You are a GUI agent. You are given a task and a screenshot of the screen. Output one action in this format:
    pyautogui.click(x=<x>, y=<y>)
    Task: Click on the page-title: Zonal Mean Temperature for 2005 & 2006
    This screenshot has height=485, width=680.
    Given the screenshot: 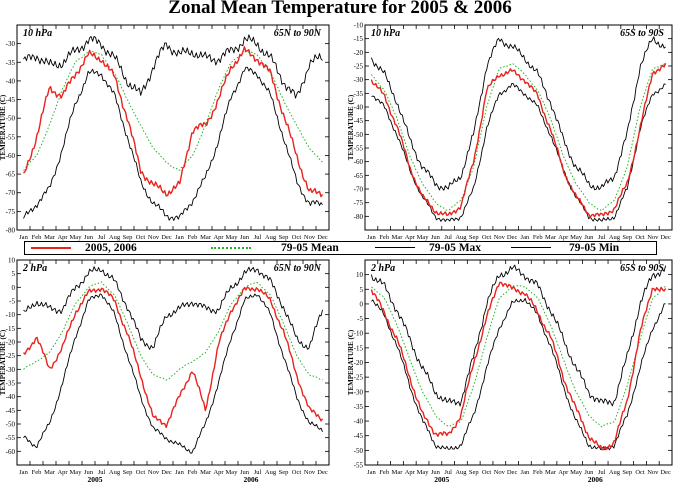 What is the action you would take?
    pyautogui.click(x=340, y=9)
    